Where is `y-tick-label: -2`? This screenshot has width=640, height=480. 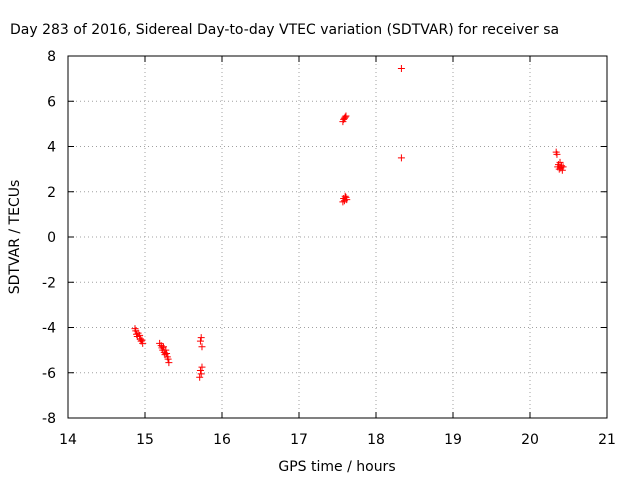
y-tick-label: -2 is located at coordinates (49, 283).